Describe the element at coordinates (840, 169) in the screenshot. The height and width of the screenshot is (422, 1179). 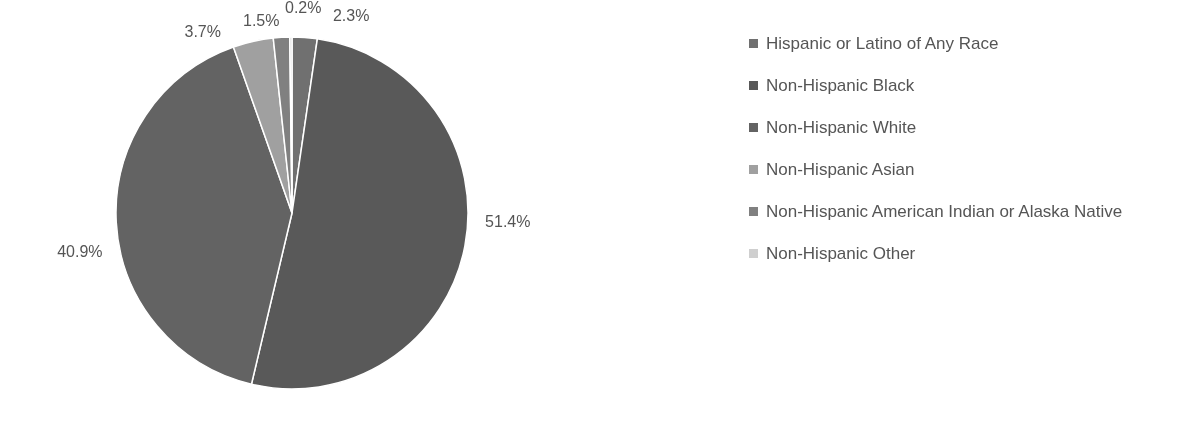
I see `legend-label: Non-Hispanic Asian` at that location.